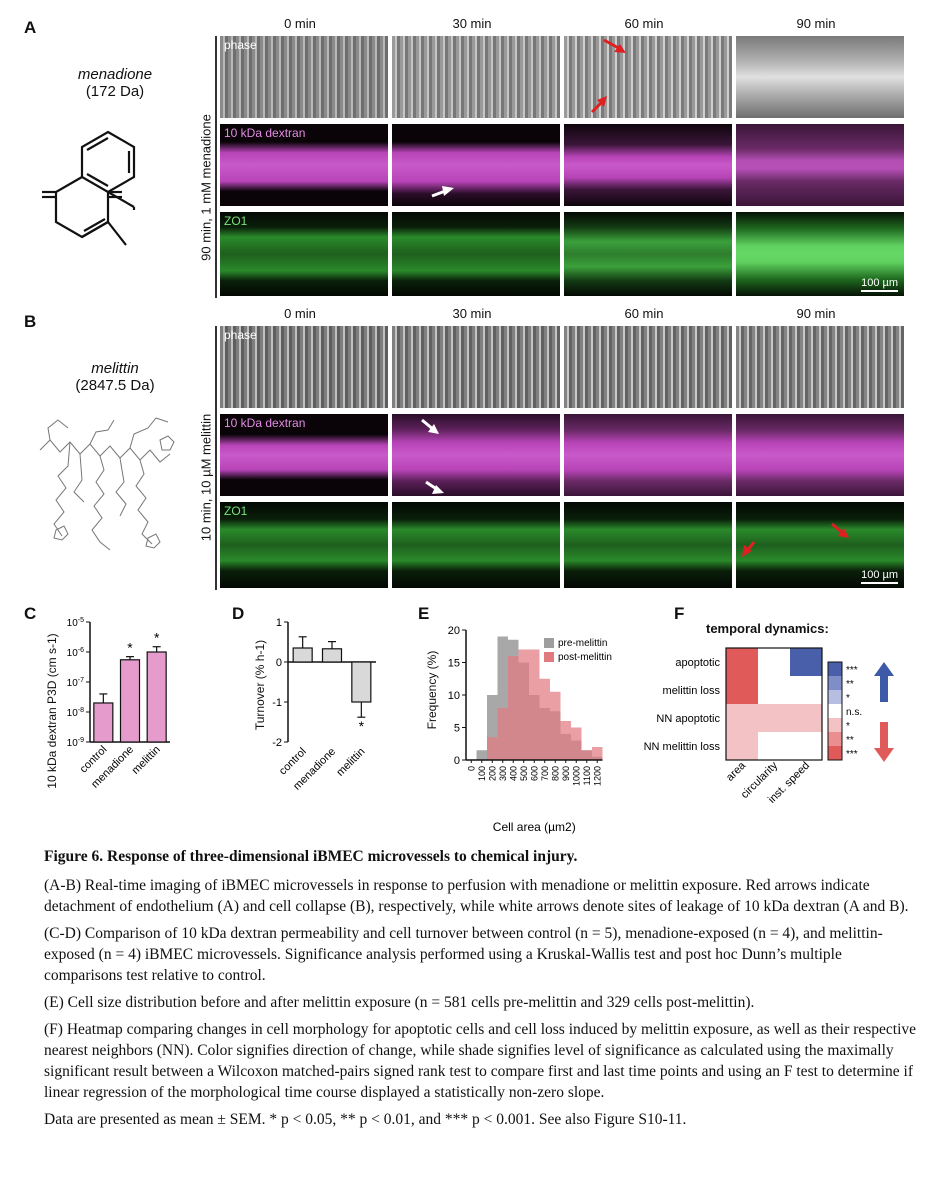  What do you see at coordinates (75, 713) in the screenshot?
I see `y-tick-label: 10⁻⁸` at bounding box center [75, 713].